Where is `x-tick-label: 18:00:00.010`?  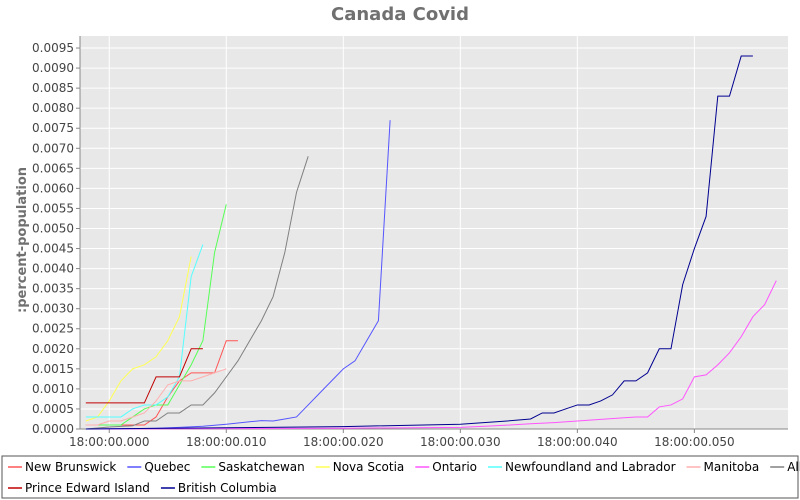 x-tick-label: 18:00:00.010 is located at coordinates (226, 442).